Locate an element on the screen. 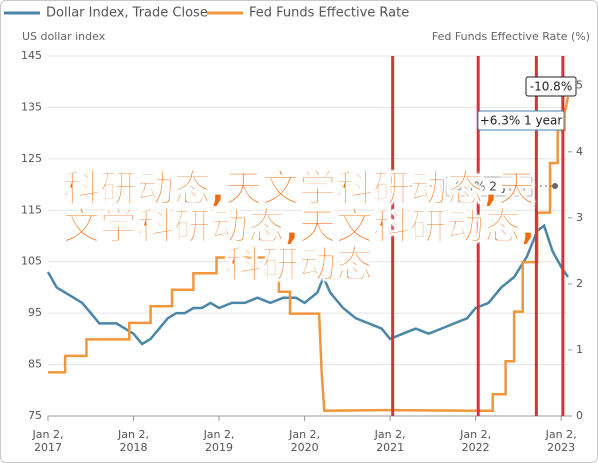  y2-axis-label: Fed Funds Effective Rate (%) is located at coordinates (511, 36).